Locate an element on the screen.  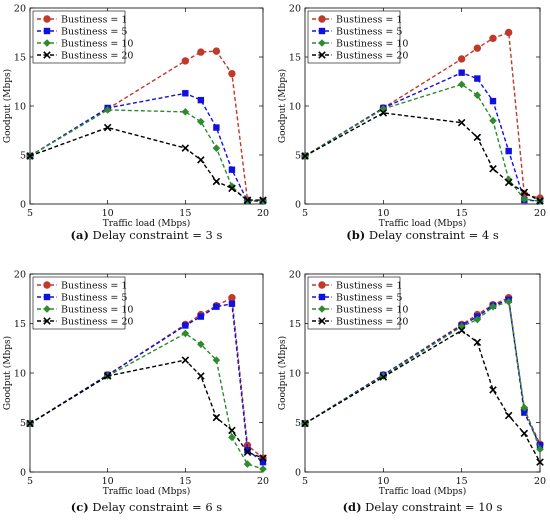
y-tick-label: 5 is located at coordinates (298, 423).